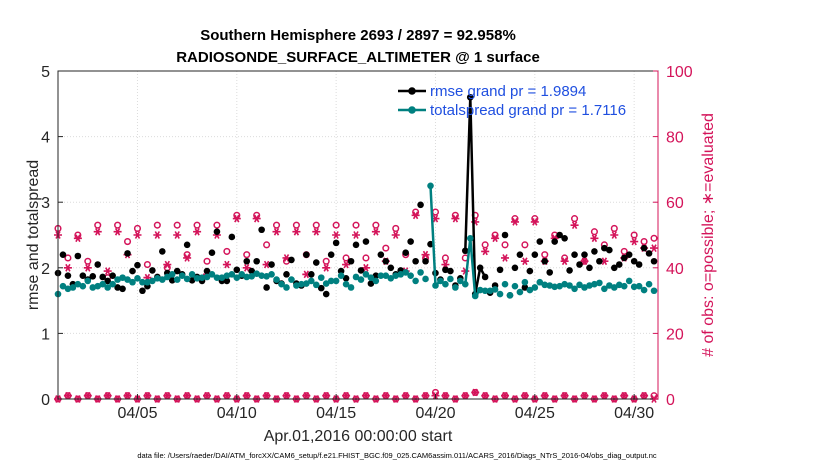 The width and height of the screenshot is (830, 470). Describe the element at coordinates (45, 334) in the screenshot. I see `y-tick-label: 1` at that location.